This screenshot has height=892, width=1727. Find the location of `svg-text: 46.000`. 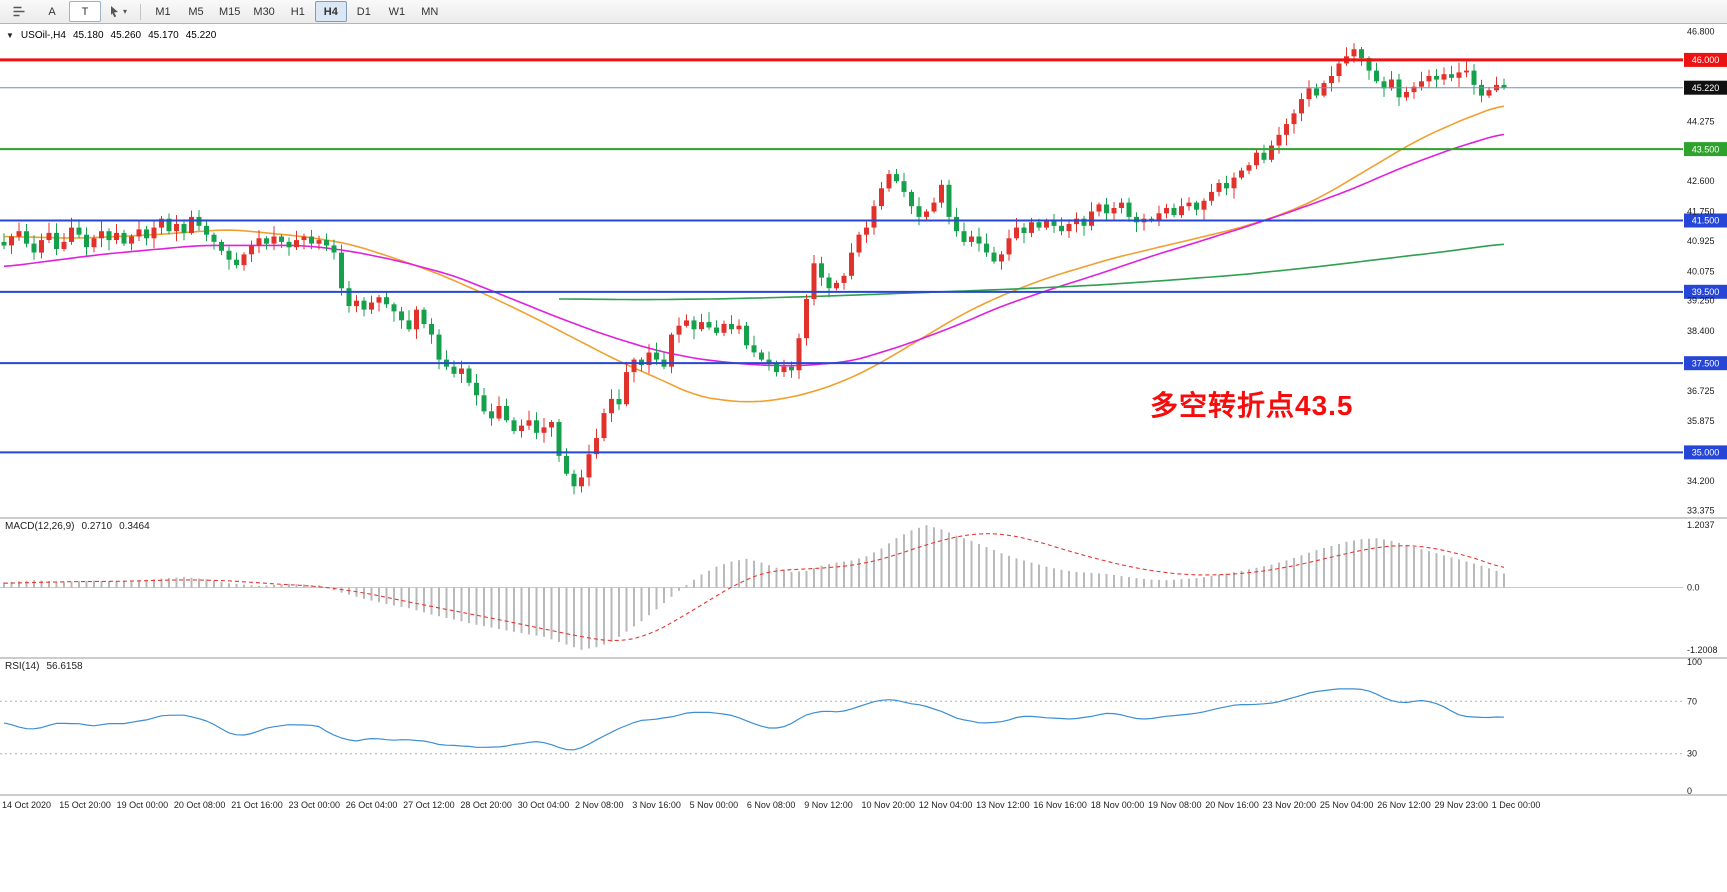

svg-text: 46.000 is located at coordinates (1706, 60).